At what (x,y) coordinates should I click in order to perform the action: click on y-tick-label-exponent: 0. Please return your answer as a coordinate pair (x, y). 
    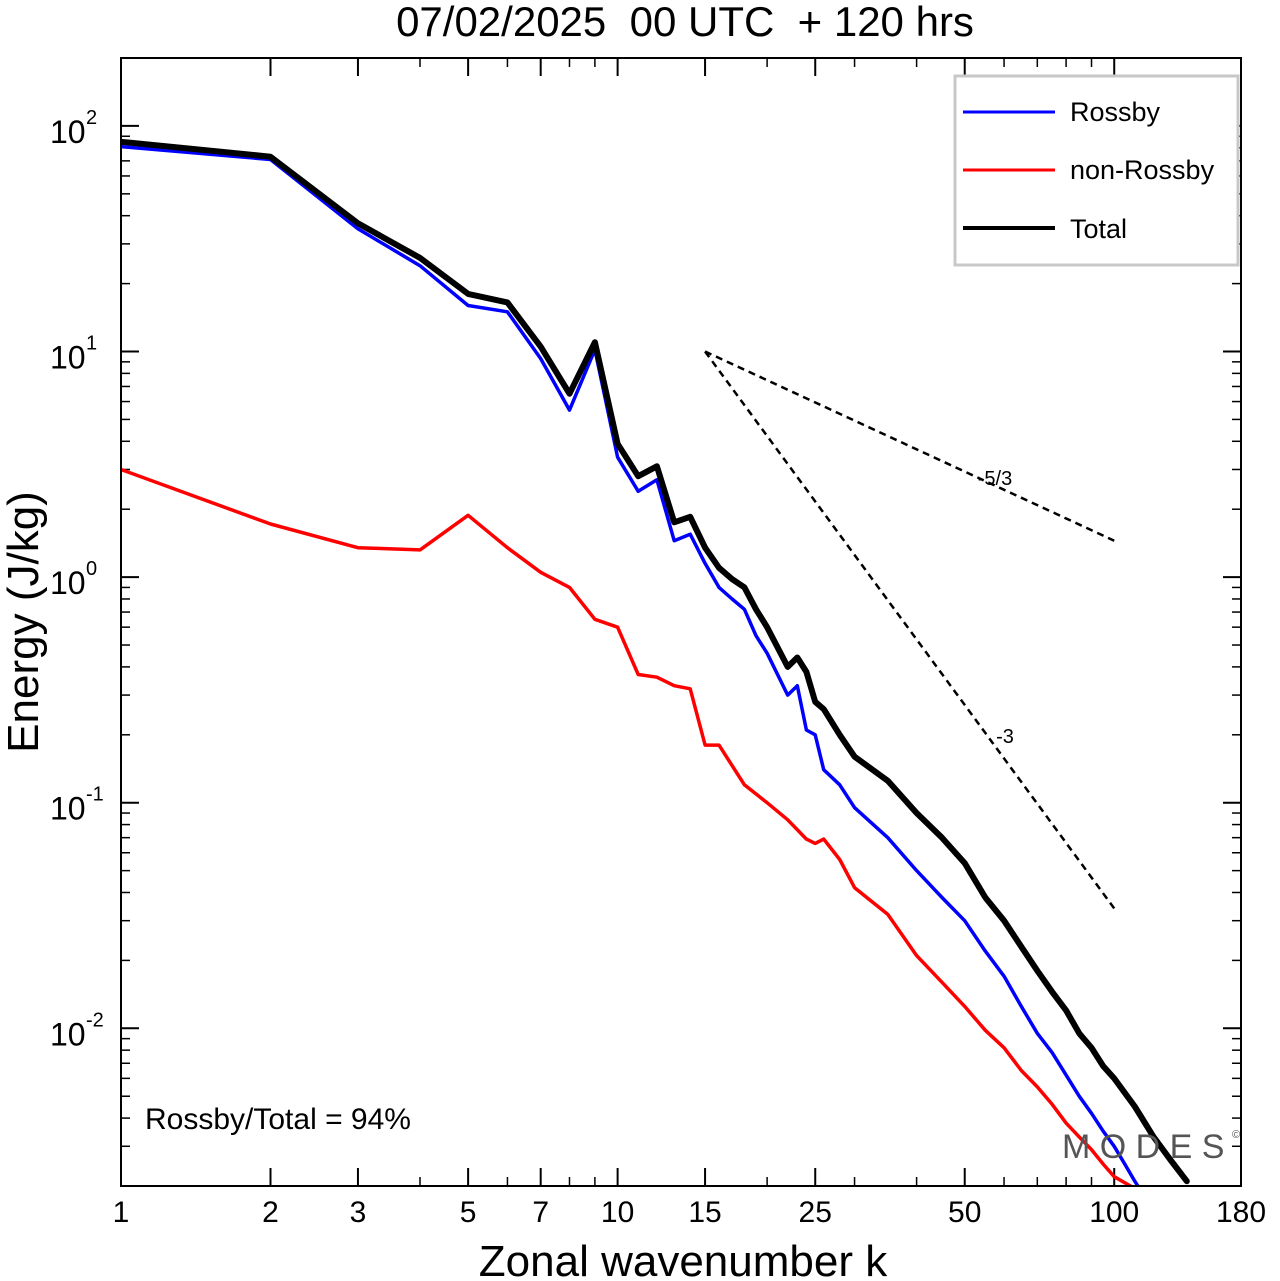
    Looking at the image, I should click on (91, 569).